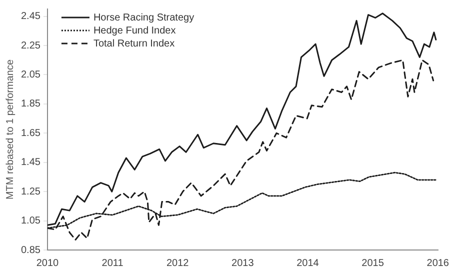 This screenshot has height=274, width=452. What do you see at coordinates (30, 221) in the screenshot?
I see `y-tick-label: 1.05` at bounding box center [30, 221].